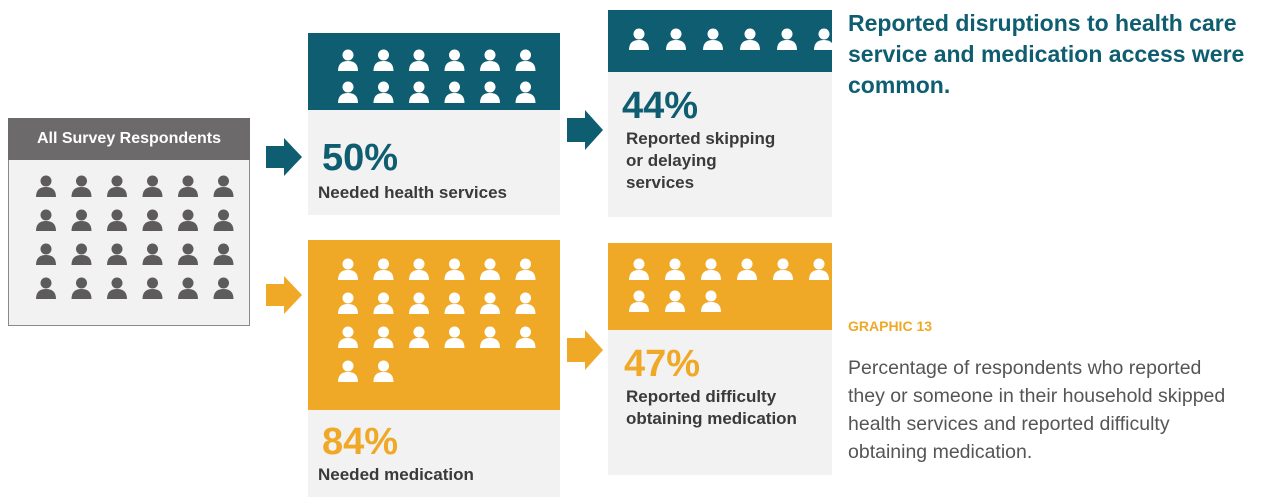  I want to click on box-label: Reported difficulty obtaining medication, so click(711, 407).